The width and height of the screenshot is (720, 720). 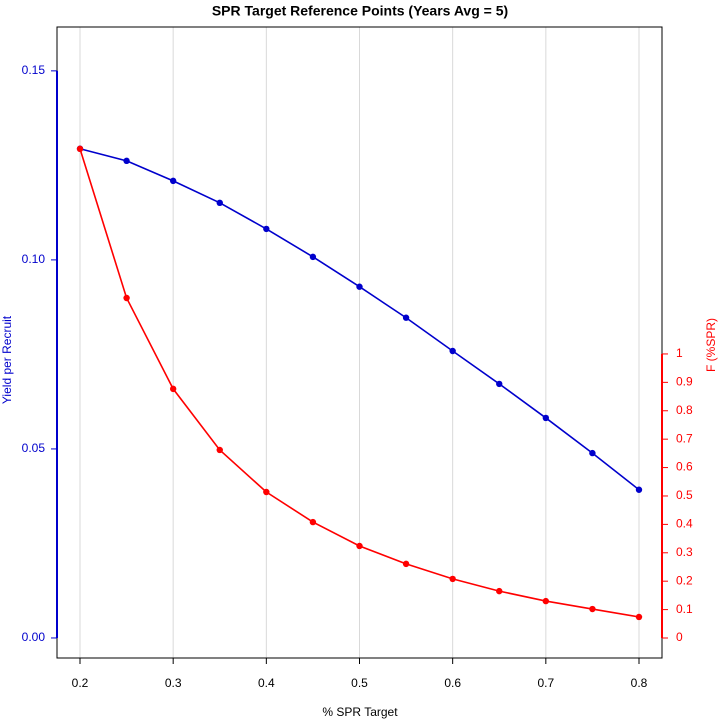 What do you see at coordinates (452, 683) in the screenshot?
I see `x-tick-label: 0.6` at bounding box center [452, 683].